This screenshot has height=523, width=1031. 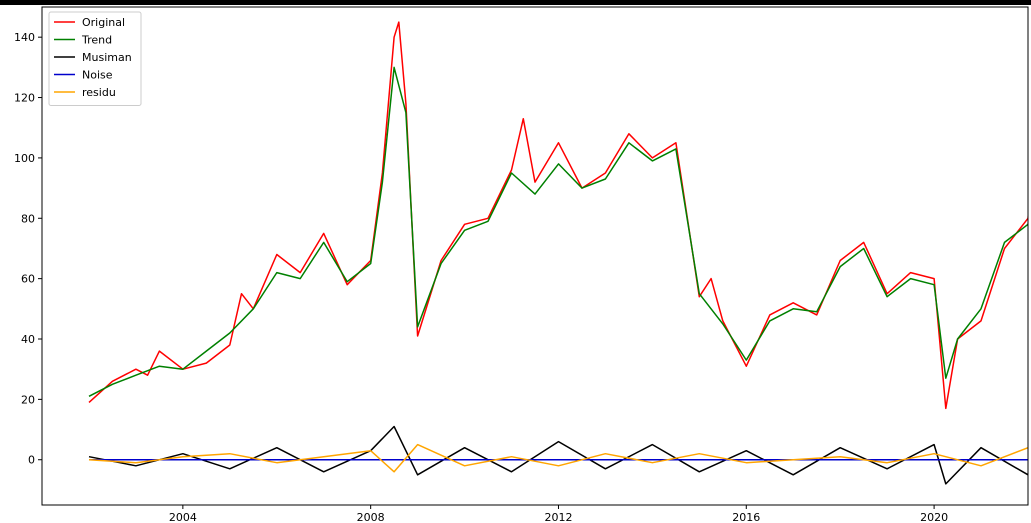 What do you see at coordinates (28, 339) in the screenshot?
I see `y-tick-label: 40` at bounding box center [28, 339].